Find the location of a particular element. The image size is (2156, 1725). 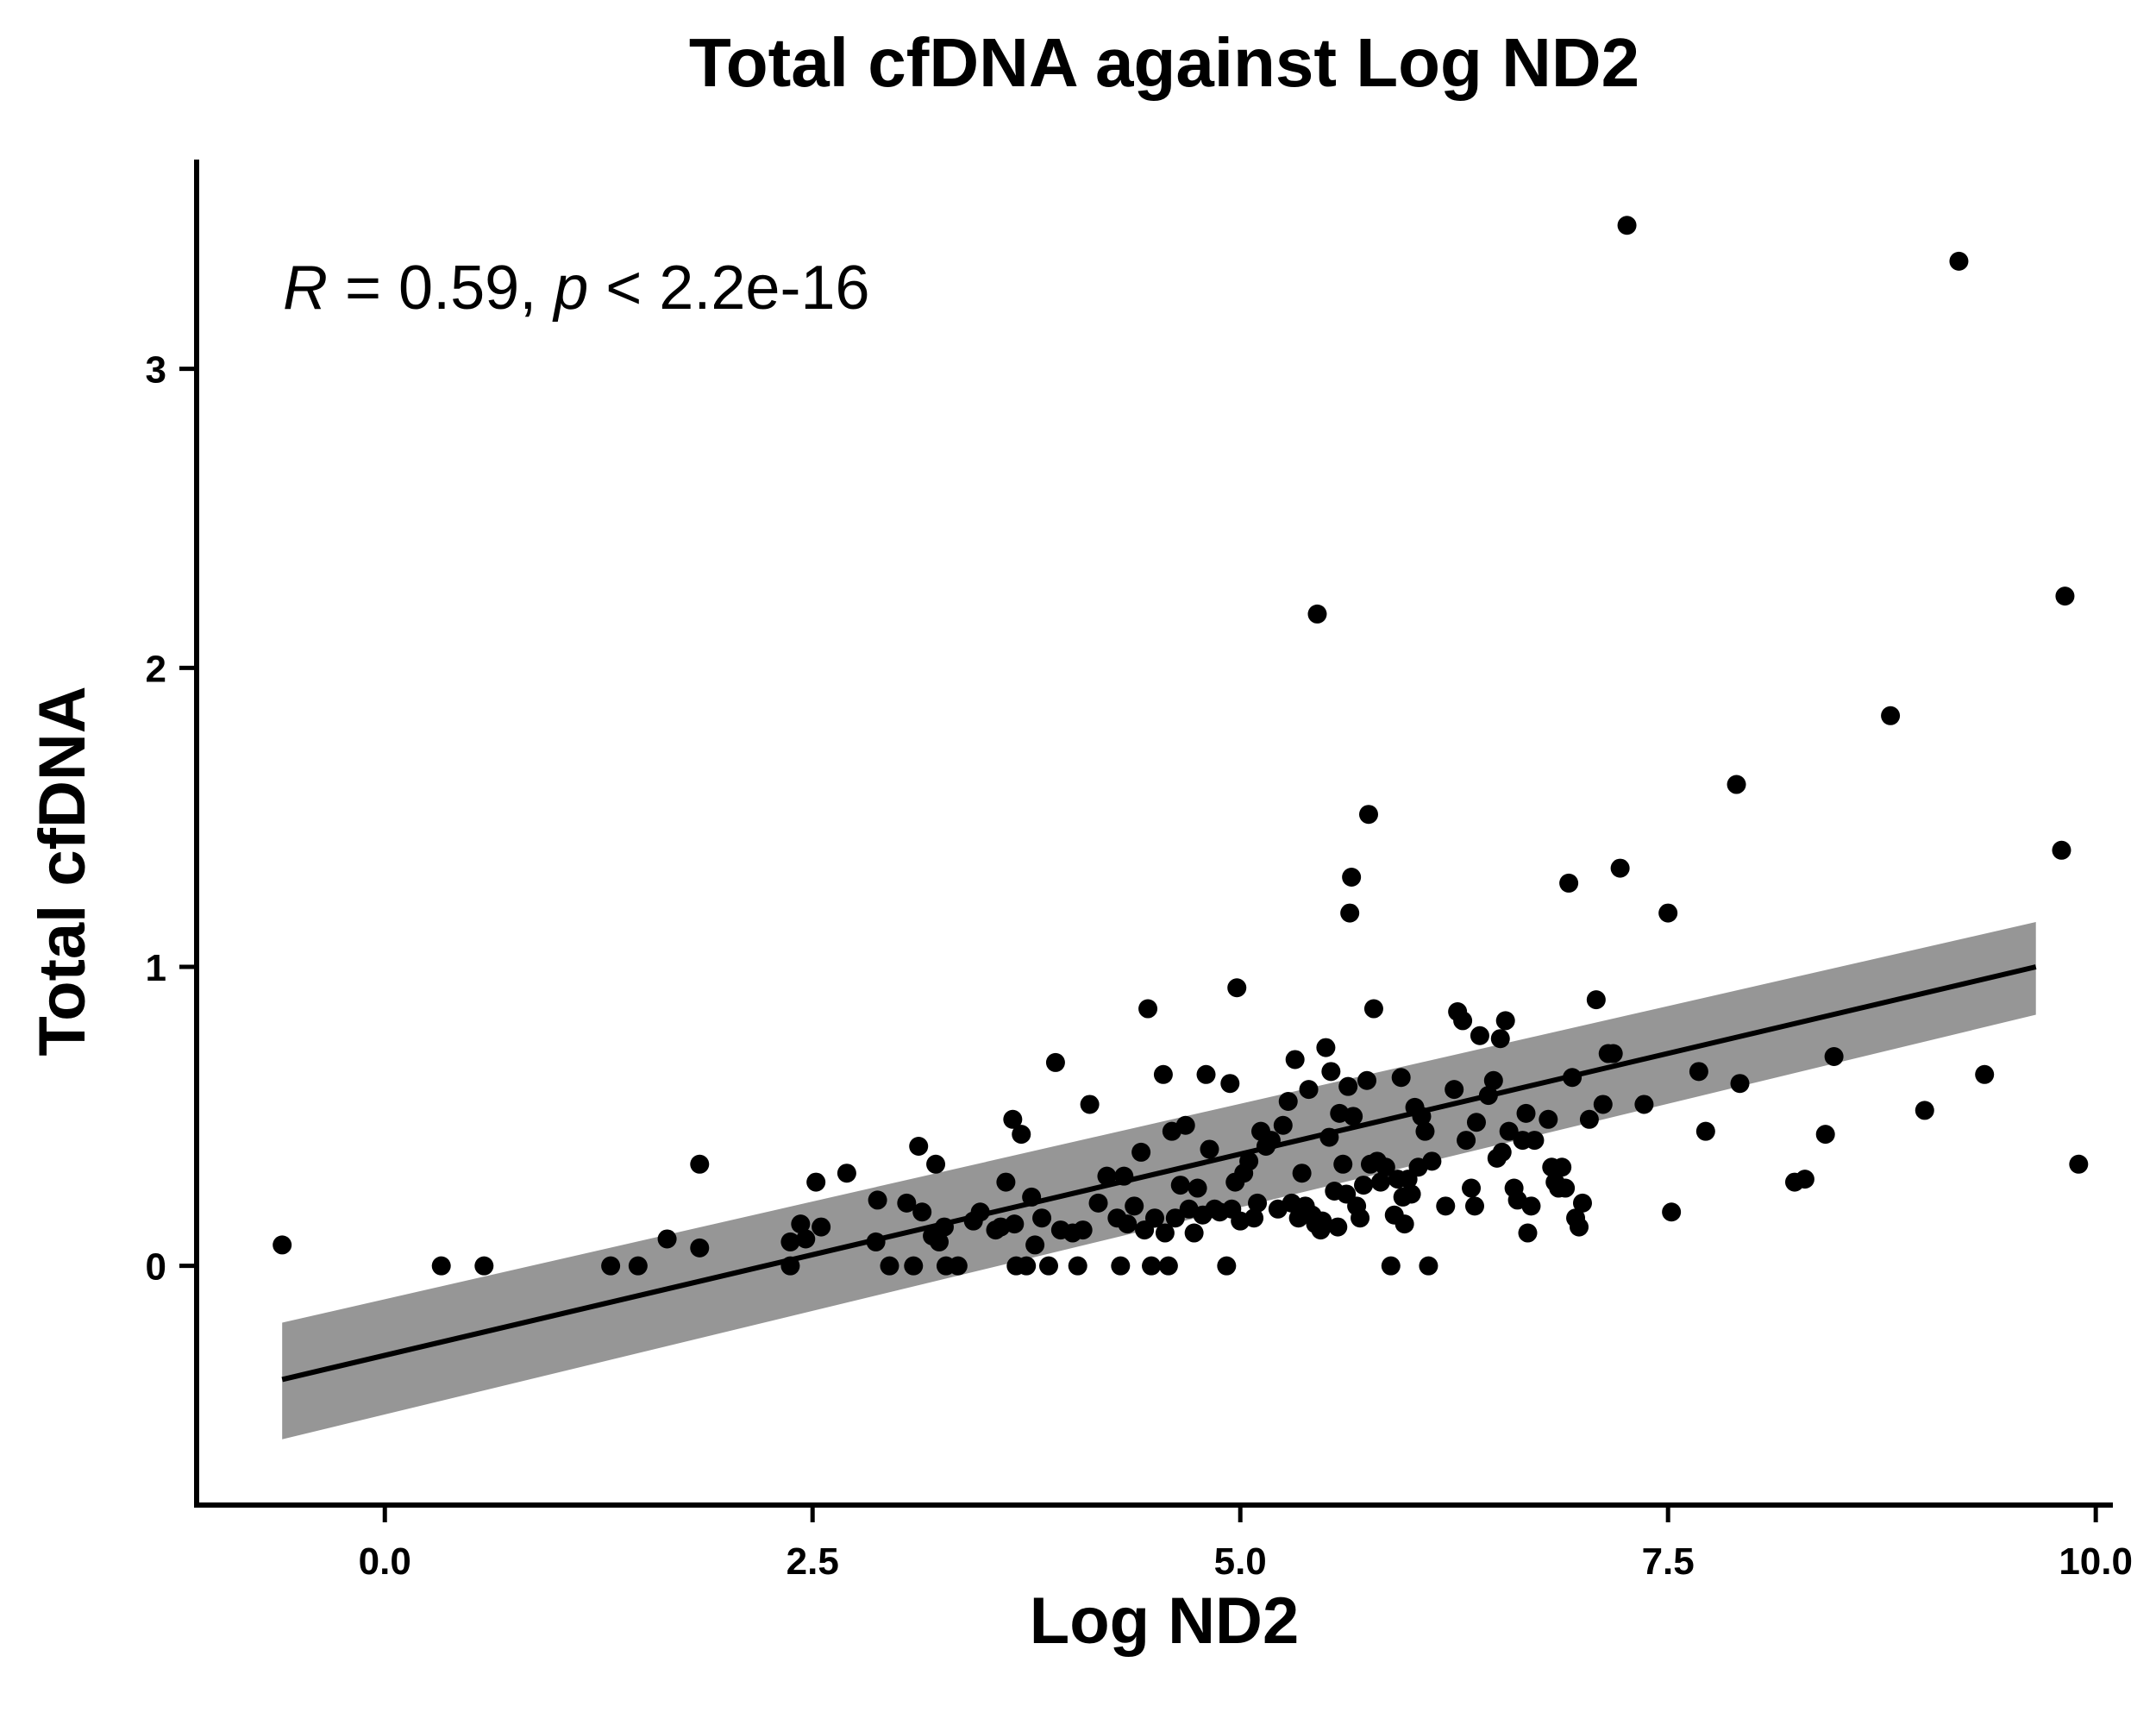

x-tick-label: 5.0 is located at coordinates (1240, 1562).